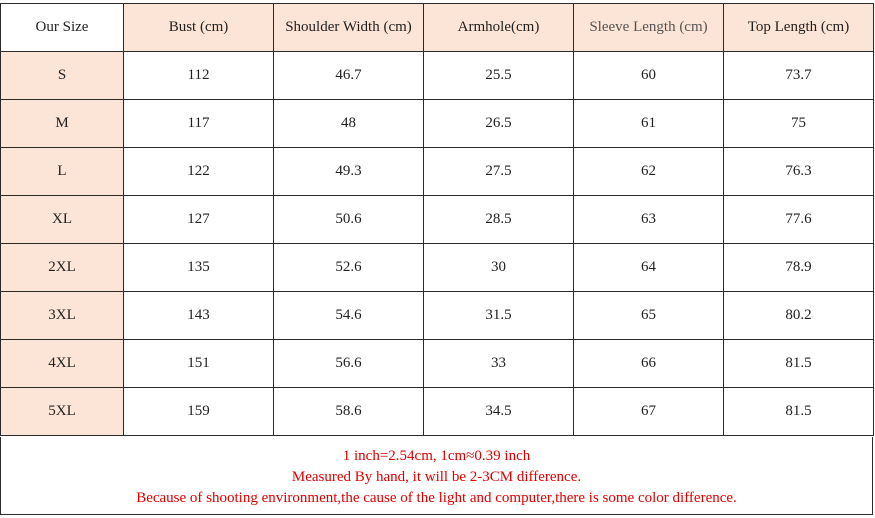  What do you see at coordinates (62, 411) in the screenshot?
I see `size-label: 5XL` at bounding box center [62, 411].